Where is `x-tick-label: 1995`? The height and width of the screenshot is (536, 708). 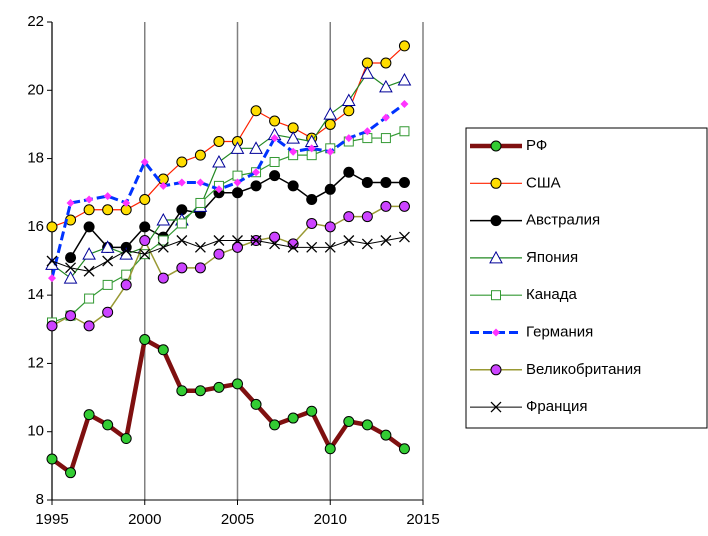 x-tick-label: 1995 is located at coordinates (51, 519).